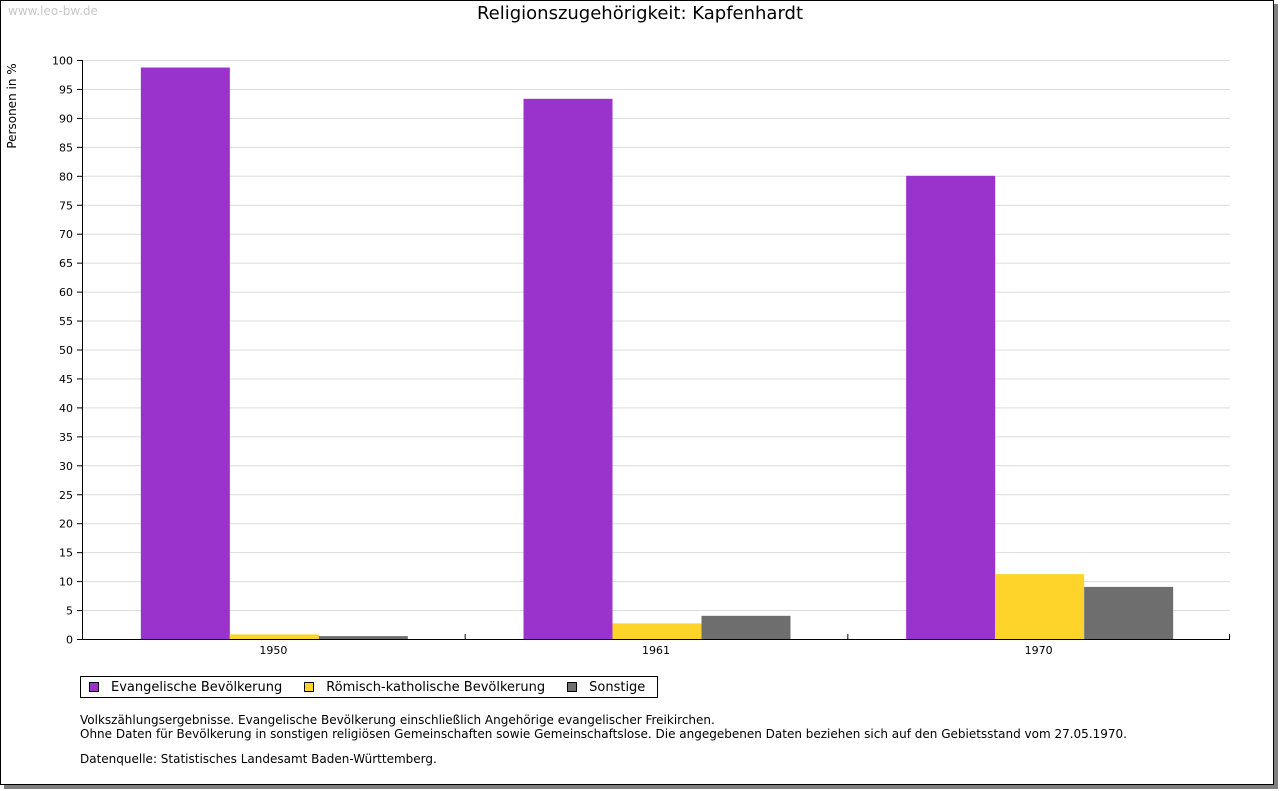 The height and width of the screenshot is (791, 1280). I want to click on x-tick-label-1970: 1970, so click(1039, 650).